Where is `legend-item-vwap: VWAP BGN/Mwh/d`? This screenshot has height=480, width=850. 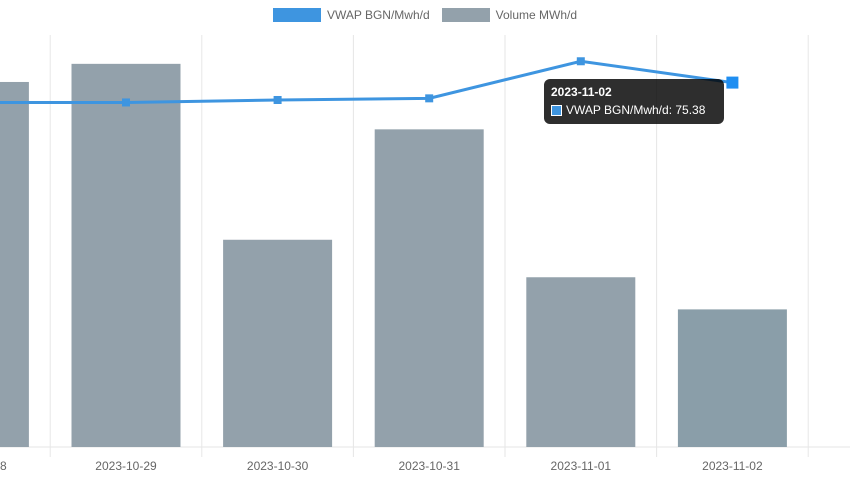
legend-item-vwap: VWAP BGN/Mwh/d is located at coordinates (351, 15).